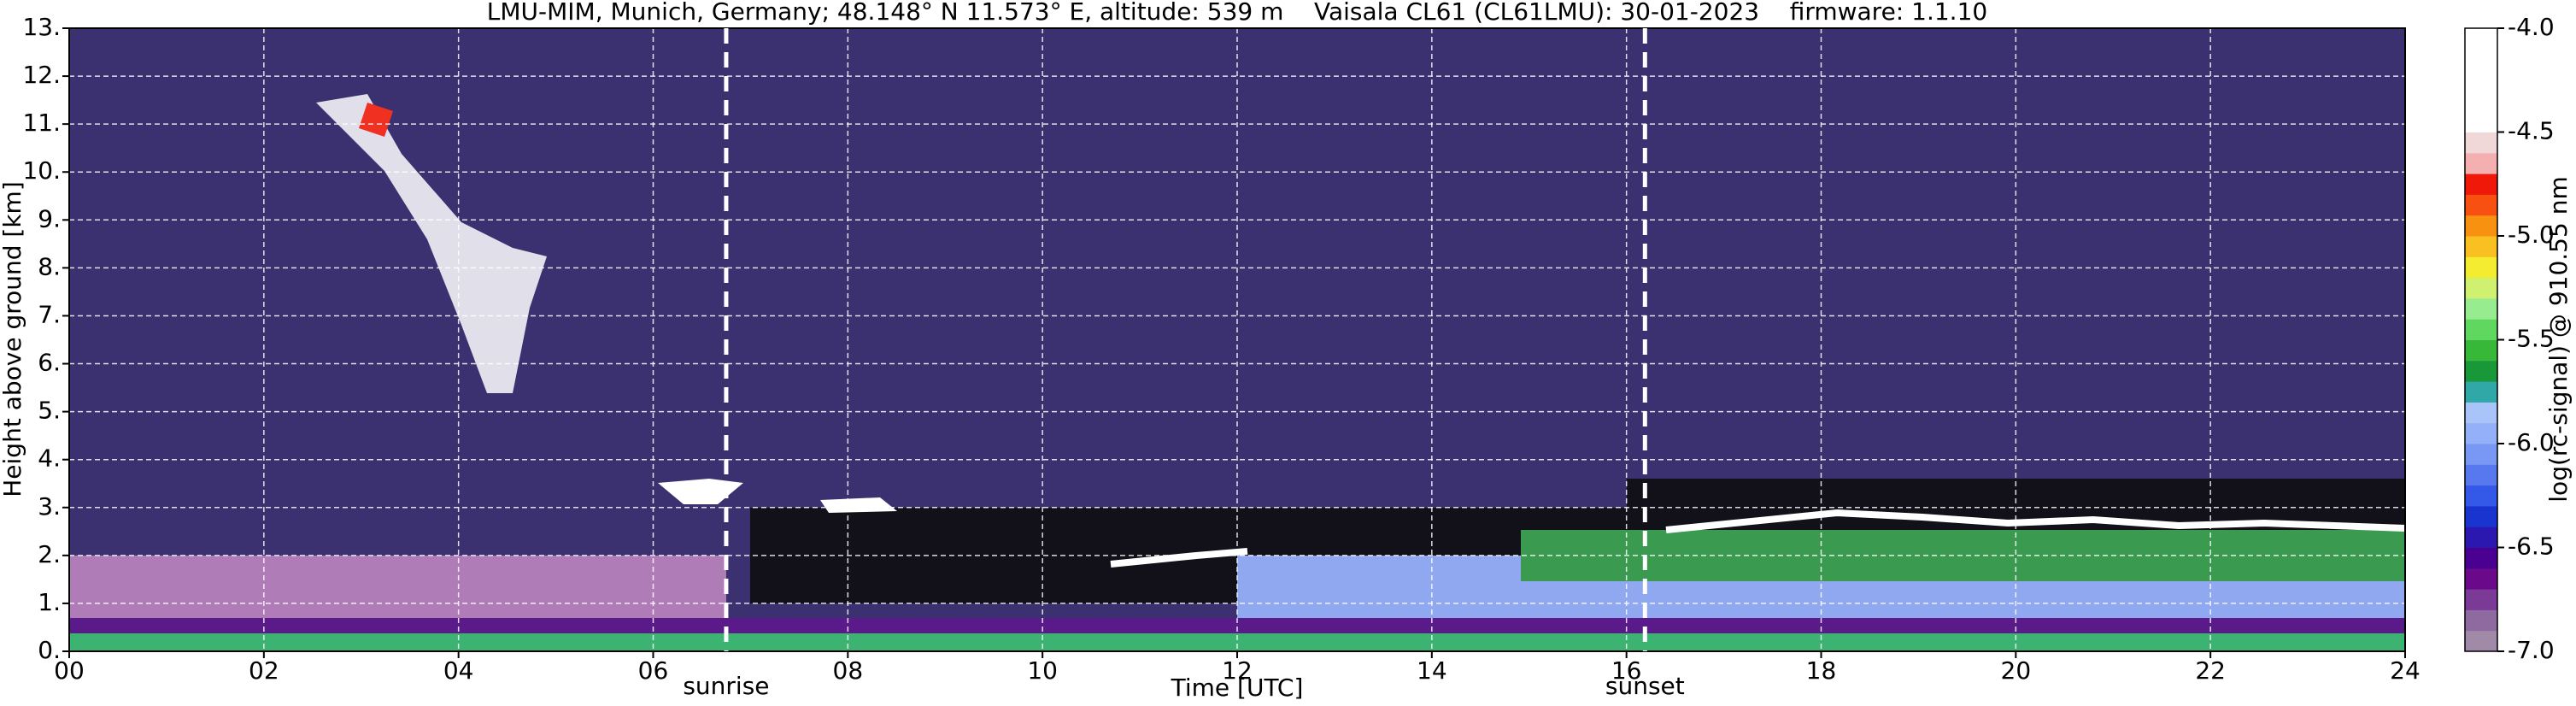 This screenshot has height=706, width=2576. What do you see at coordinates (431, 243) in the screenshot?
I see `cirrus` at bounding box center [431, 243].